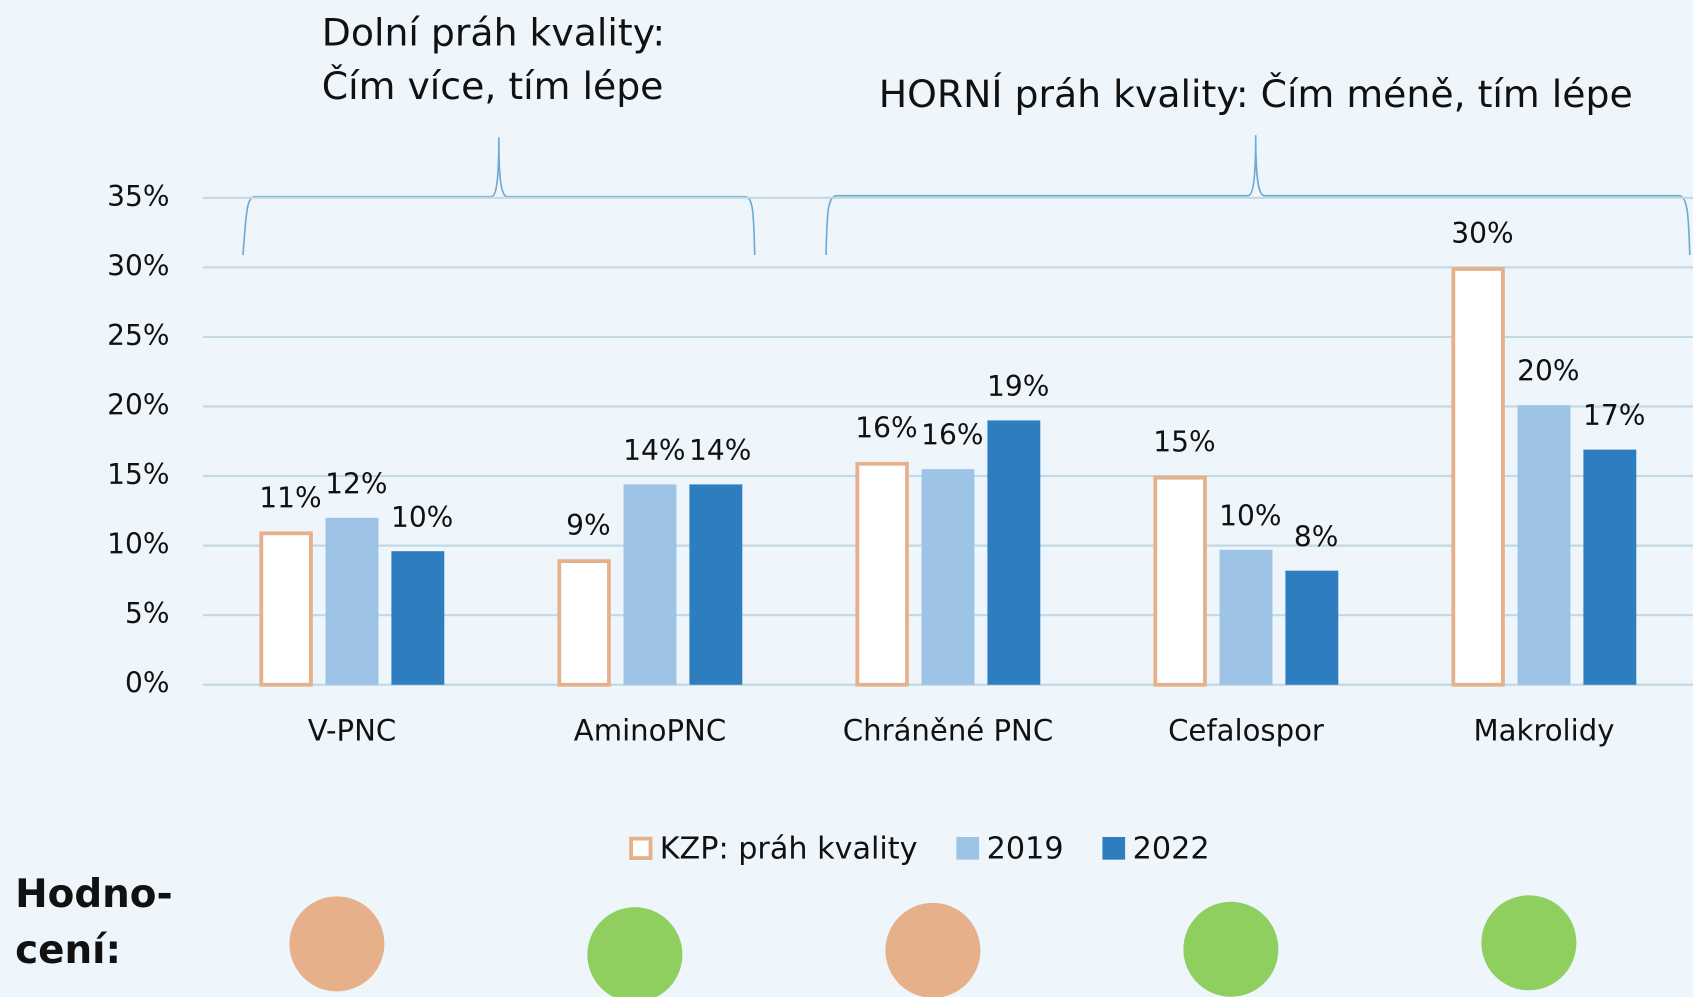 The width and height of the screenshot is (1693, 997). What do you see at coordinates (138, 265) in the screenshot?
I see `y-tick-label: 30%` at bounding box center [138, 265].